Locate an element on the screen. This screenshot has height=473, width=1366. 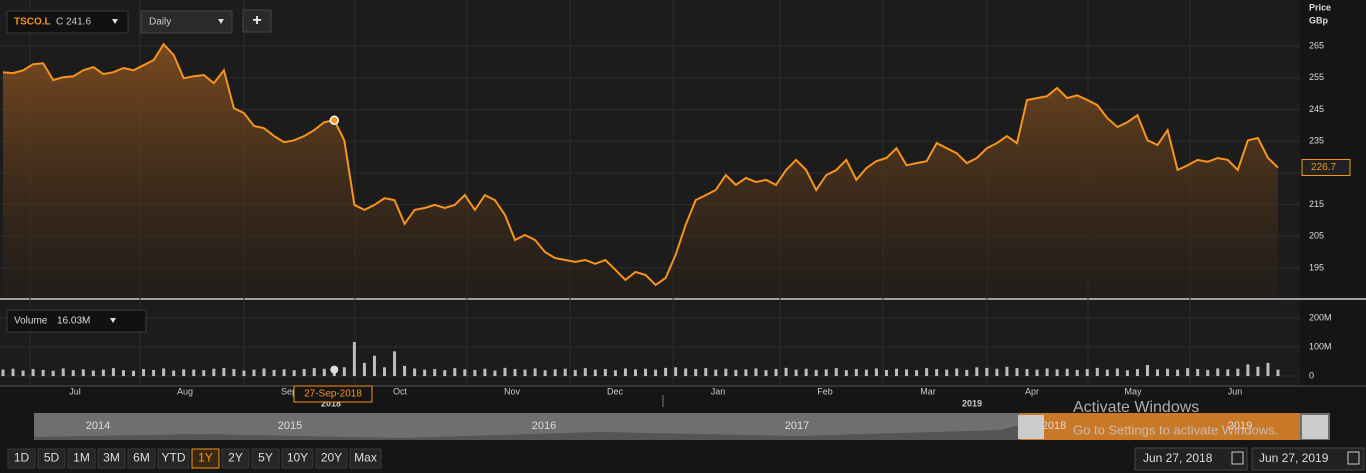
range-button-label: 5D is located at coordinates (52, 458).